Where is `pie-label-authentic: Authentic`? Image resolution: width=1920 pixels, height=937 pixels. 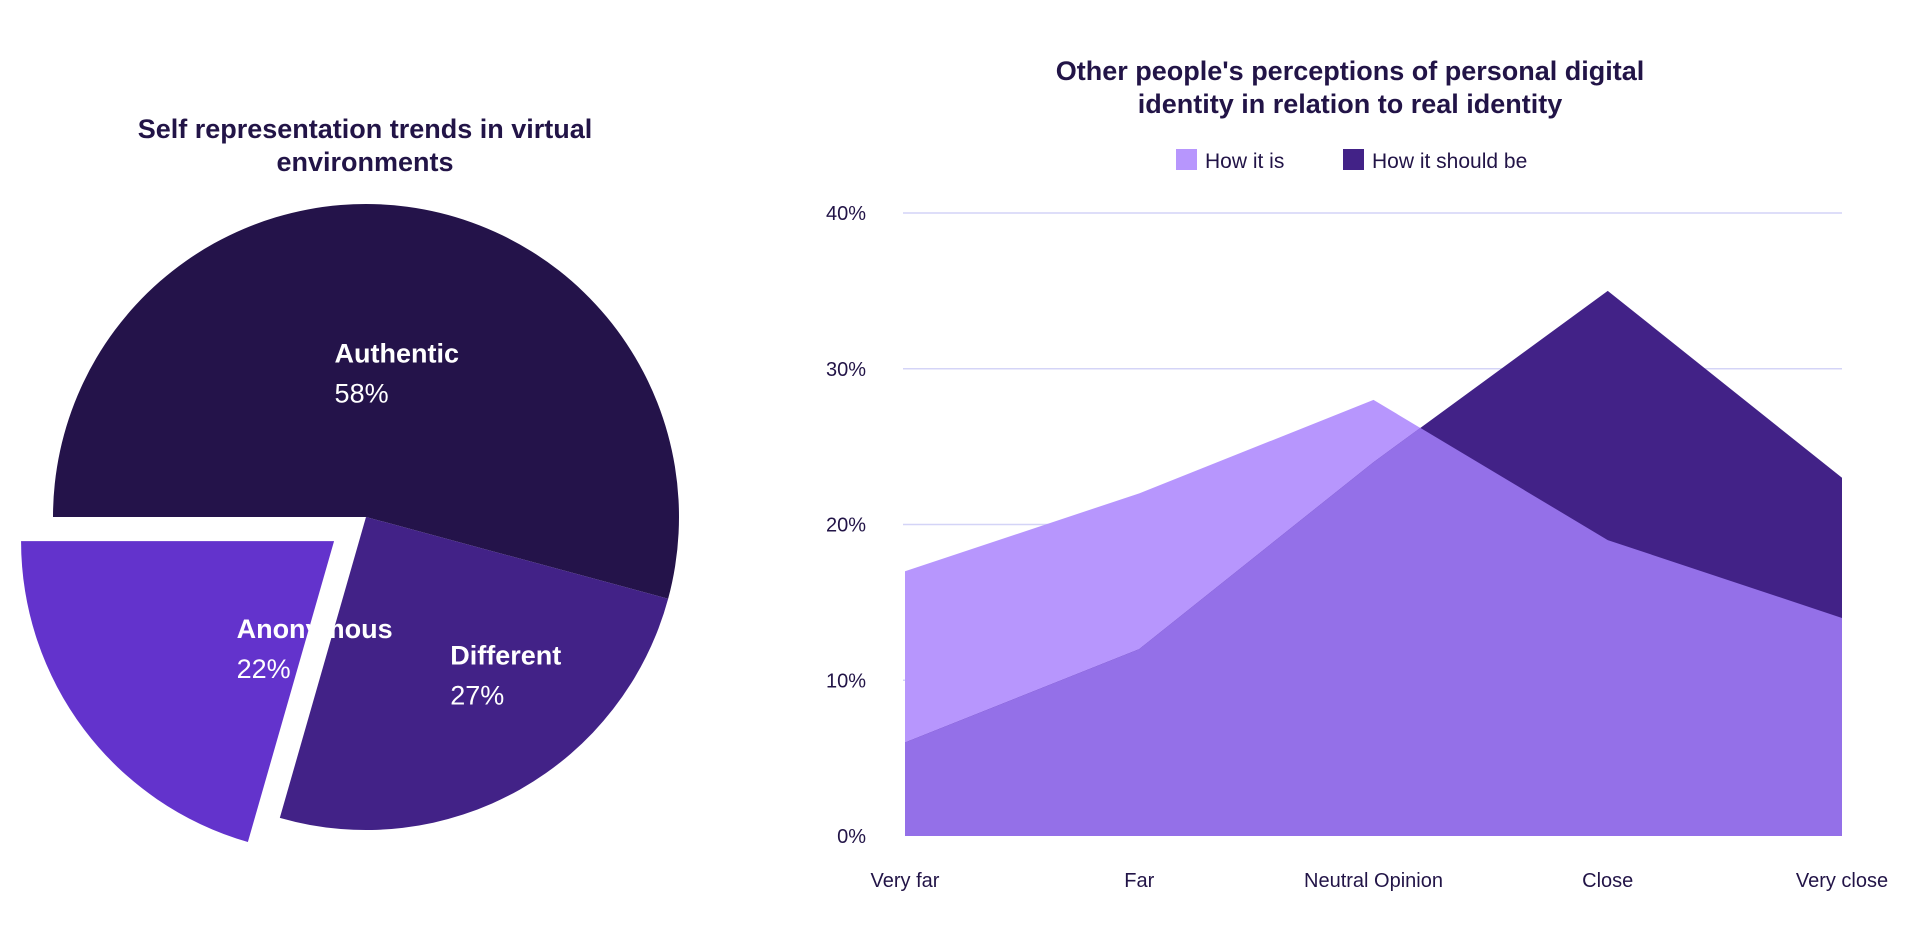
pie-label-authentic: Authentic is located at coordinates (397, 353).